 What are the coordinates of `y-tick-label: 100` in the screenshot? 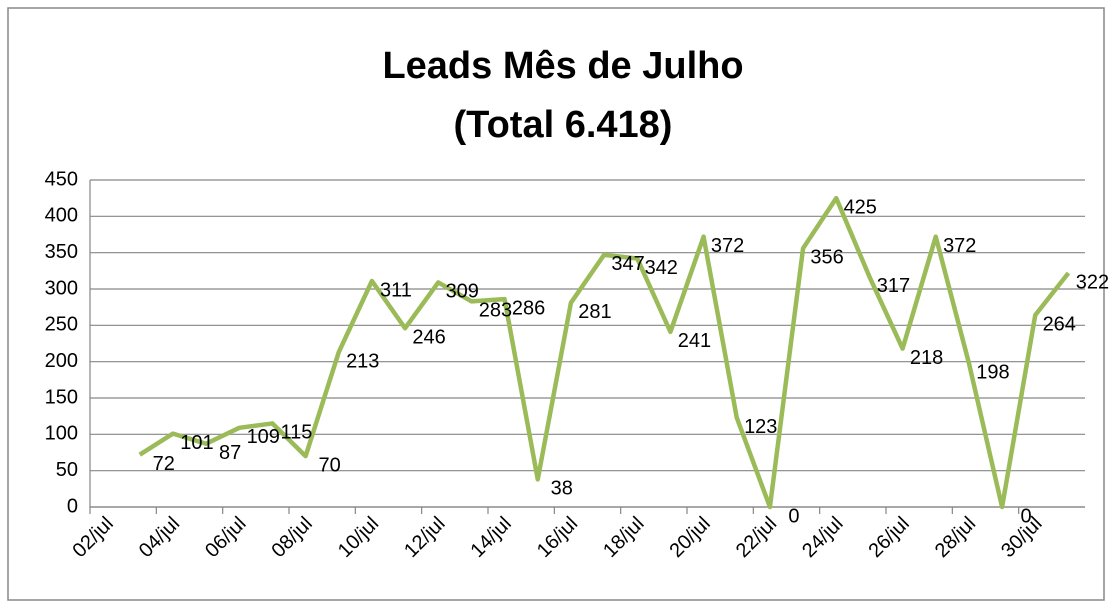 It's located at (61, 434).